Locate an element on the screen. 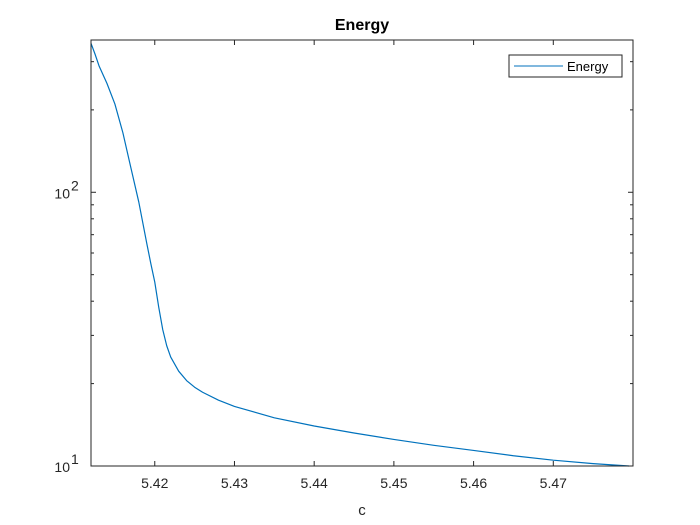  y-tick-label-exponent: 2 is located at coordinates (75, 185).